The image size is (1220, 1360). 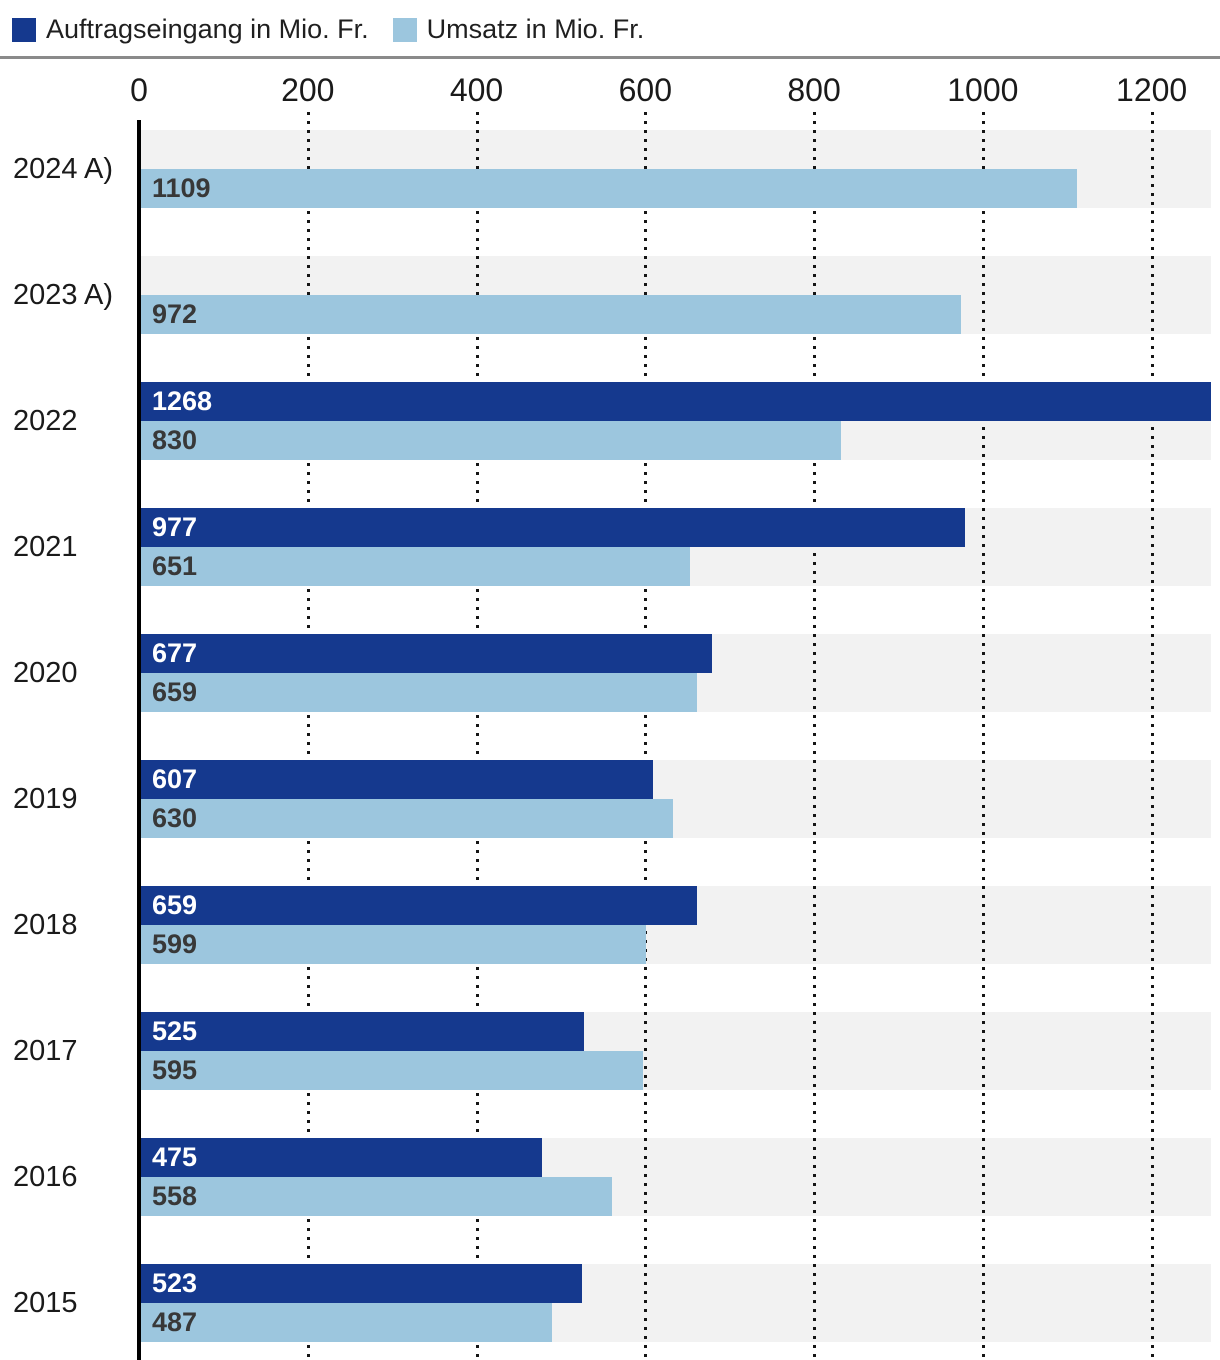 What do you see at coordinates (427, 653) in the screenshot?
I see `bar-auftragseingang: 677` at bounding box center [427, 653].